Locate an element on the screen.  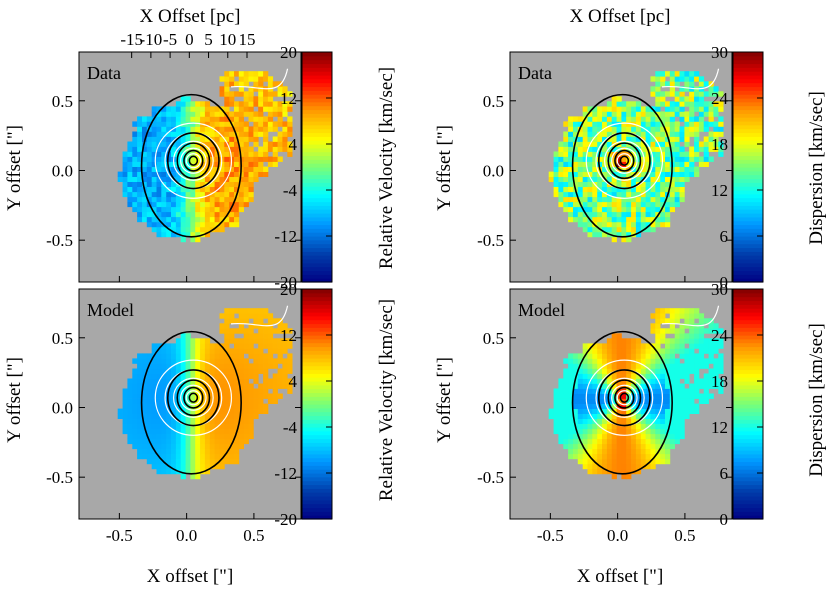
white-contour is located at coordinates (193, 160).